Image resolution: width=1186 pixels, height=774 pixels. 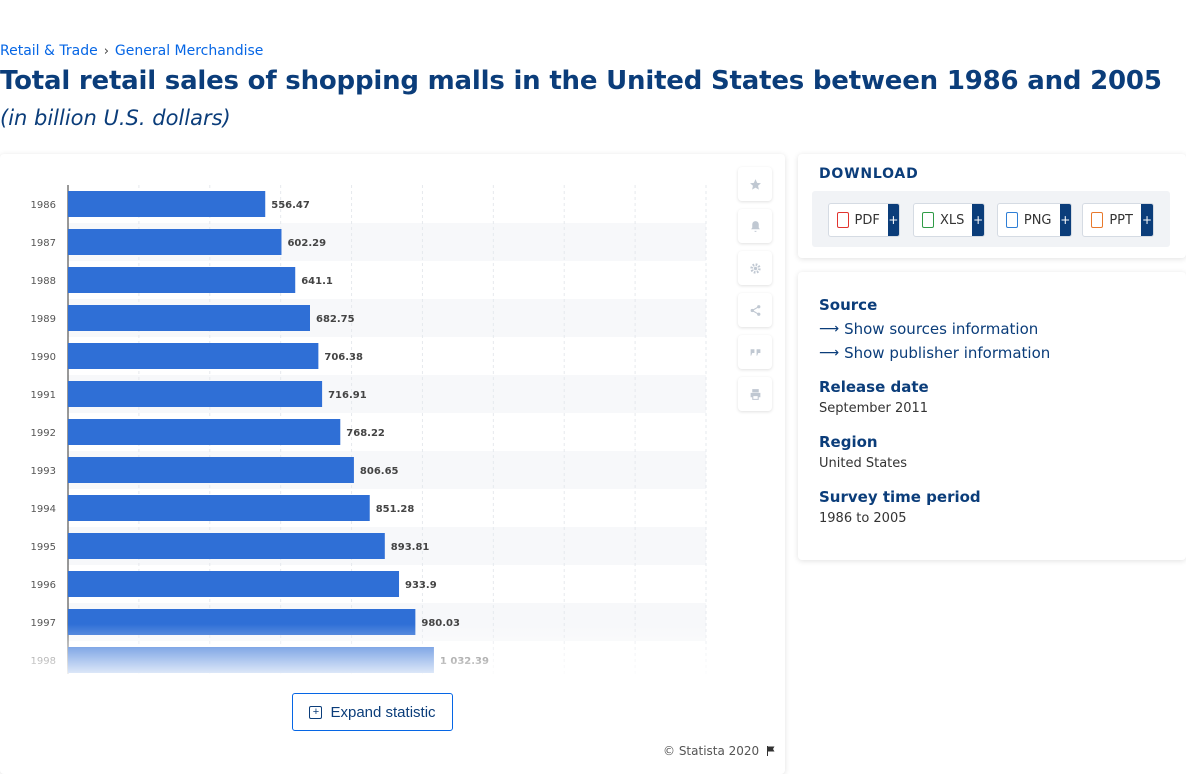 What do you see at coordinates (440, 623) in the screenshot?
I see `data-label-1997: 980.03` at bounding box center [440, 623].